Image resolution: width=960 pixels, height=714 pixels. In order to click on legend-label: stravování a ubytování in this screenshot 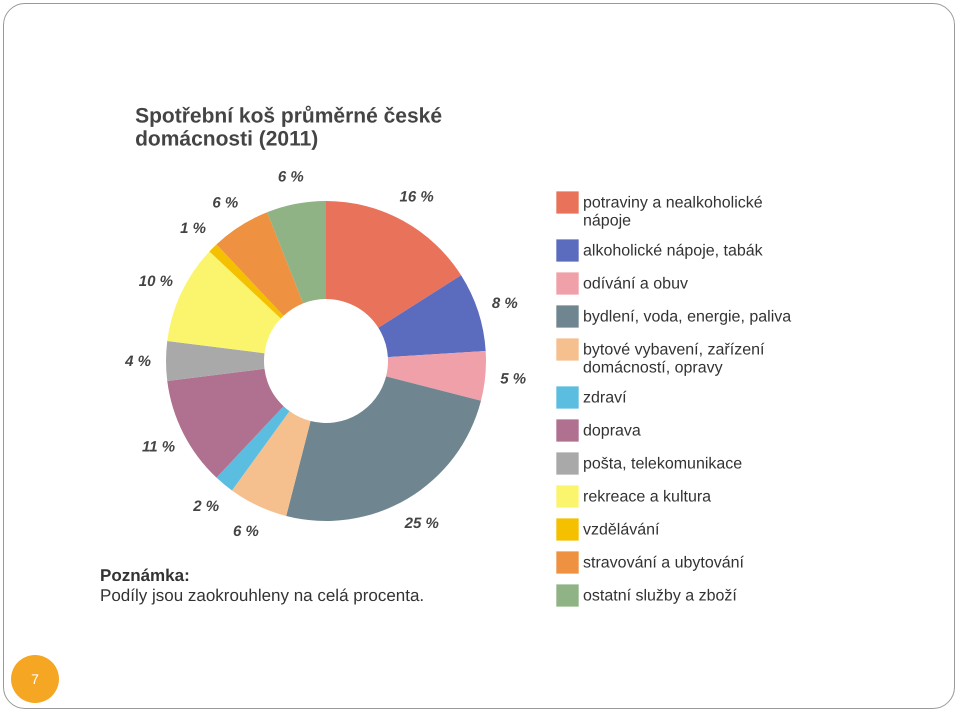, I will do `click(664, 563)`.